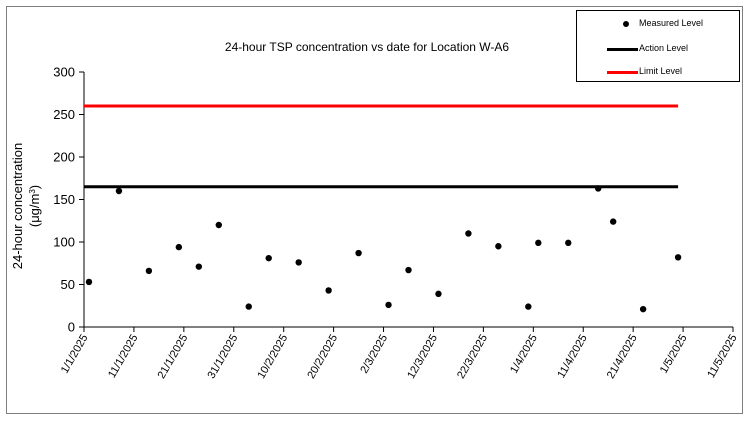 The width and height of the screenshot is (751, 423). Describe the element at coordinates (64, 114) in the screenshot. I see `y-tick-label: 250` at that location.